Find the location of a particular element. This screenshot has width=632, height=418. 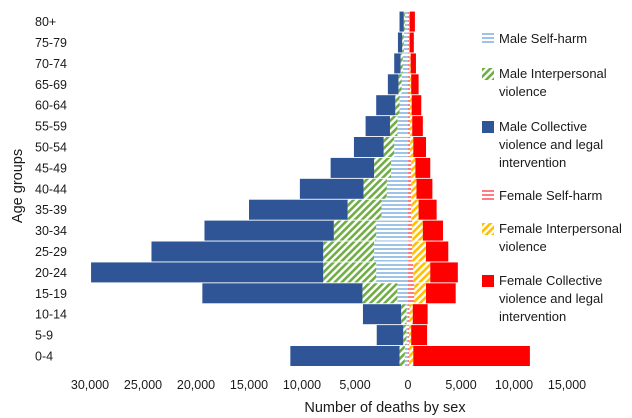

y-tick-label-10-14: 10-14 is located at coordinates (51, 315).